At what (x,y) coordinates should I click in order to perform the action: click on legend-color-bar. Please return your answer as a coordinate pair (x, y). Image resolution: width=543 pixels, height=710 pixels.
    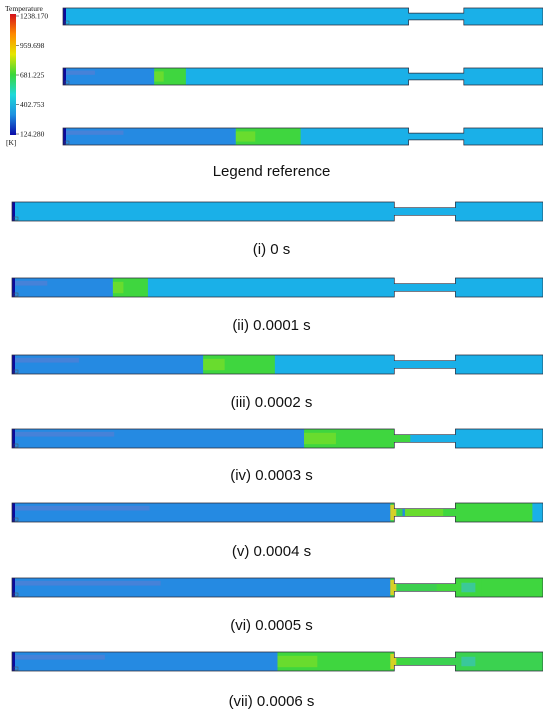
    Looking at the image, I should click on (13, 74).